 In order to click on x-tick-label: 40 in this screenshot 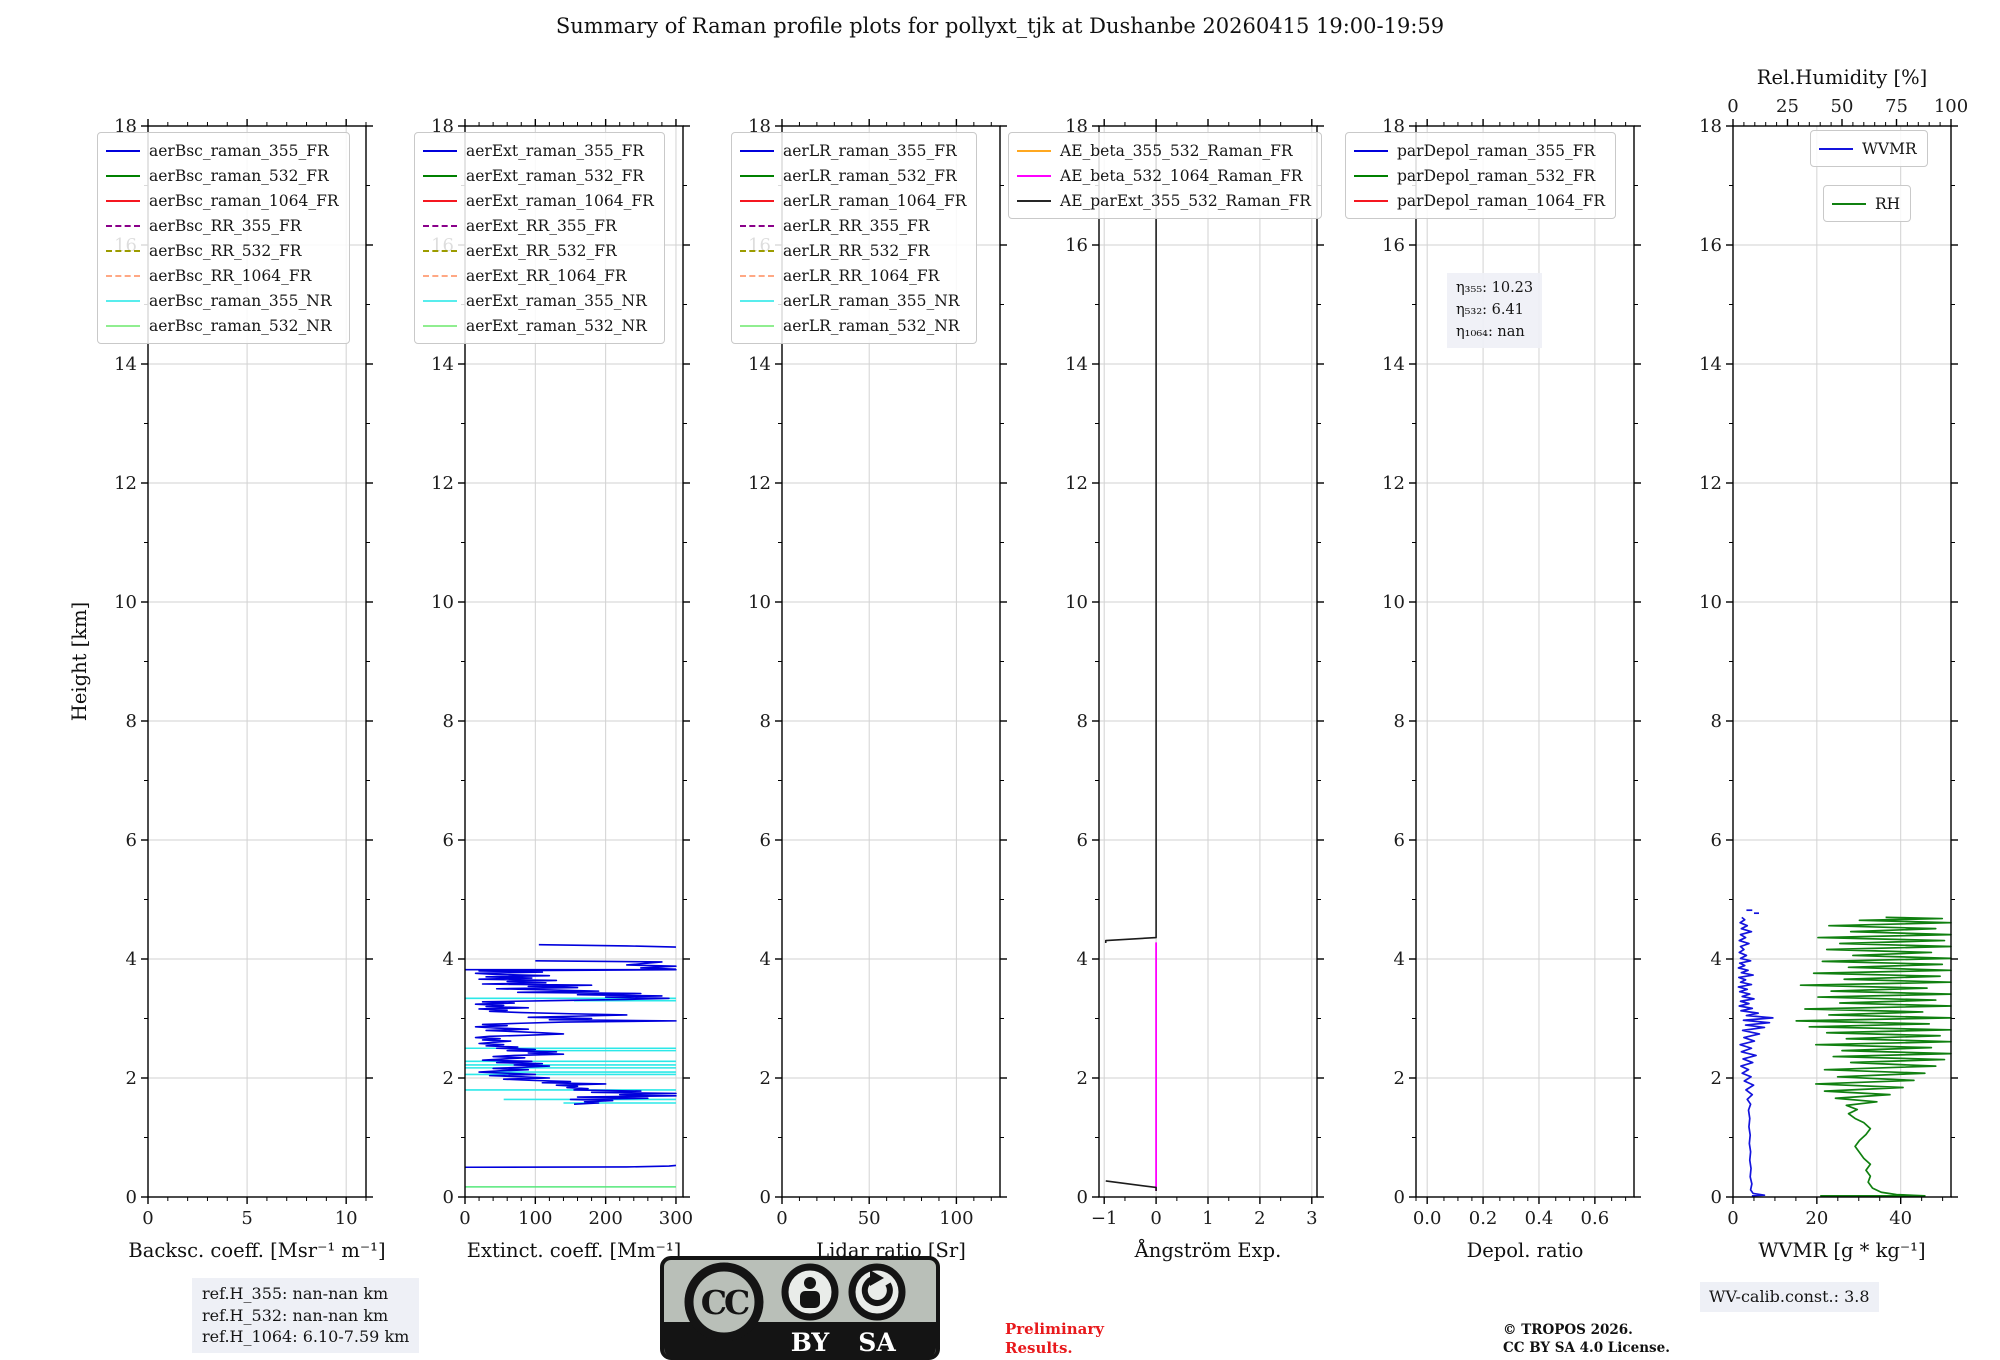, I will do `click(1900, 1218)`.